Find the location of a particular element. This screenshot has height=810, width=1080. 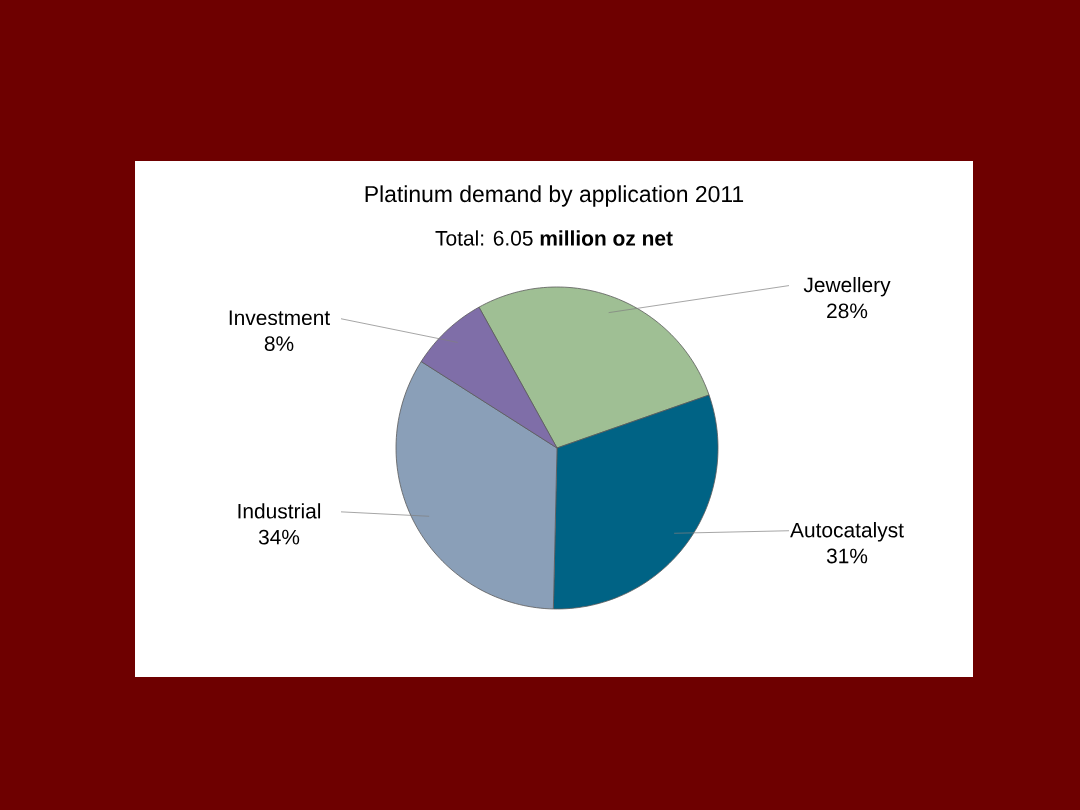

data-label: 34% is located at coordinates (279, 537).